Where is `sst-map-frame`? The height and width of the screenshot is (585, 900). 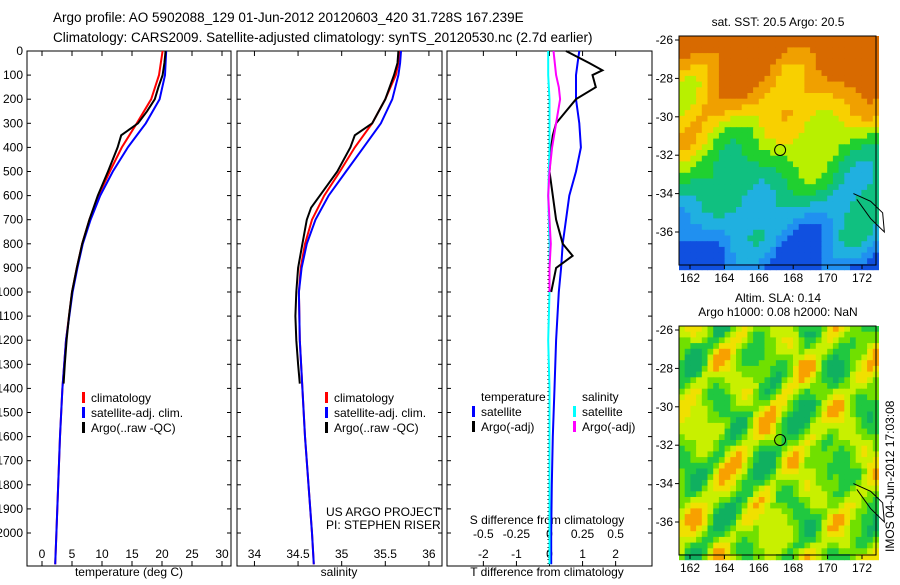
sst-map-frame is located at coordinates (777, 150).